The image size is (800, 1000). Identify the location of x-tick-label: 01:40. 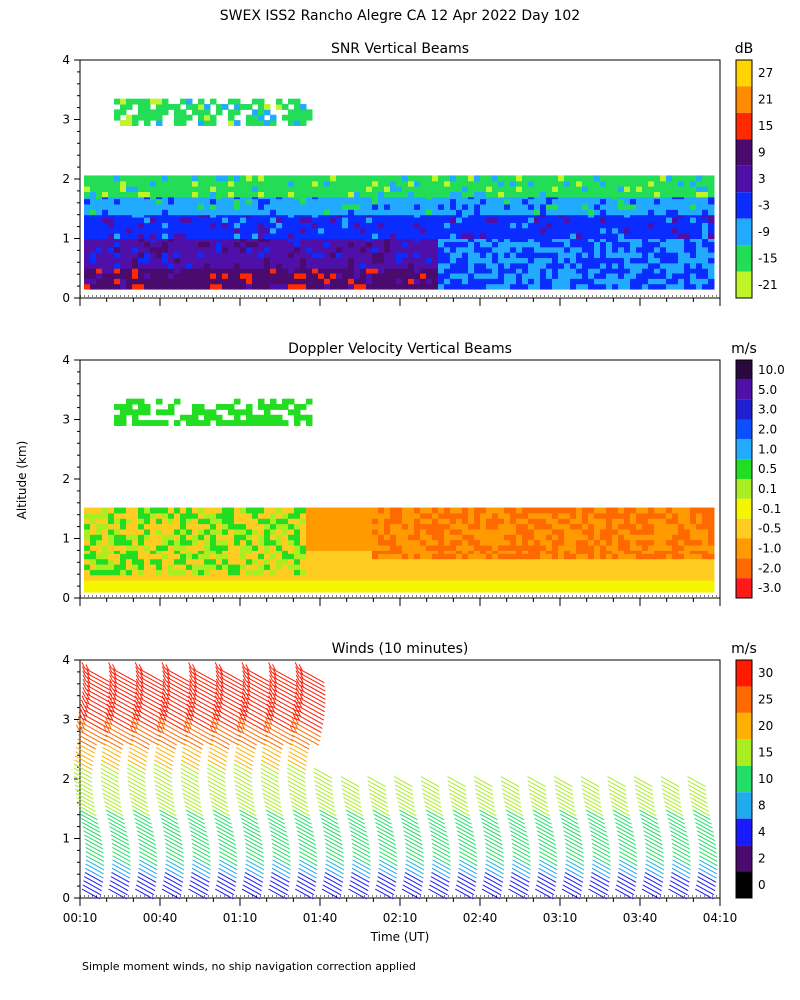
(320, 918).